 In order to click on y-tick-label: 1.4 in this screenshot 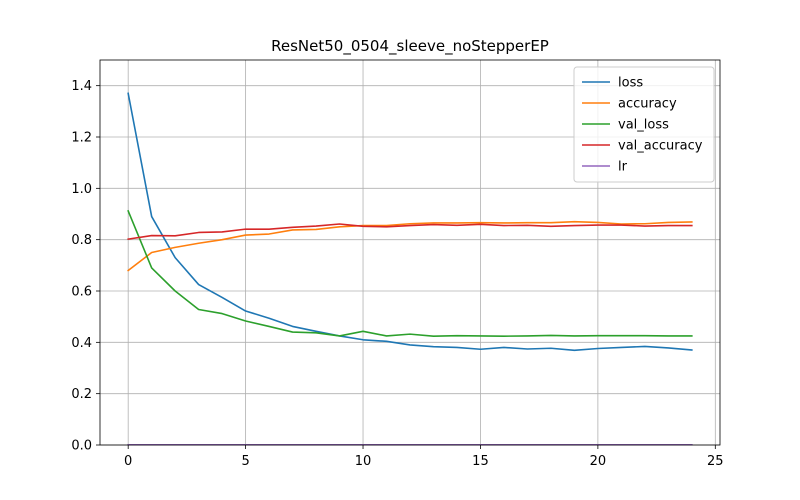, I will do `click(81, 86)`.